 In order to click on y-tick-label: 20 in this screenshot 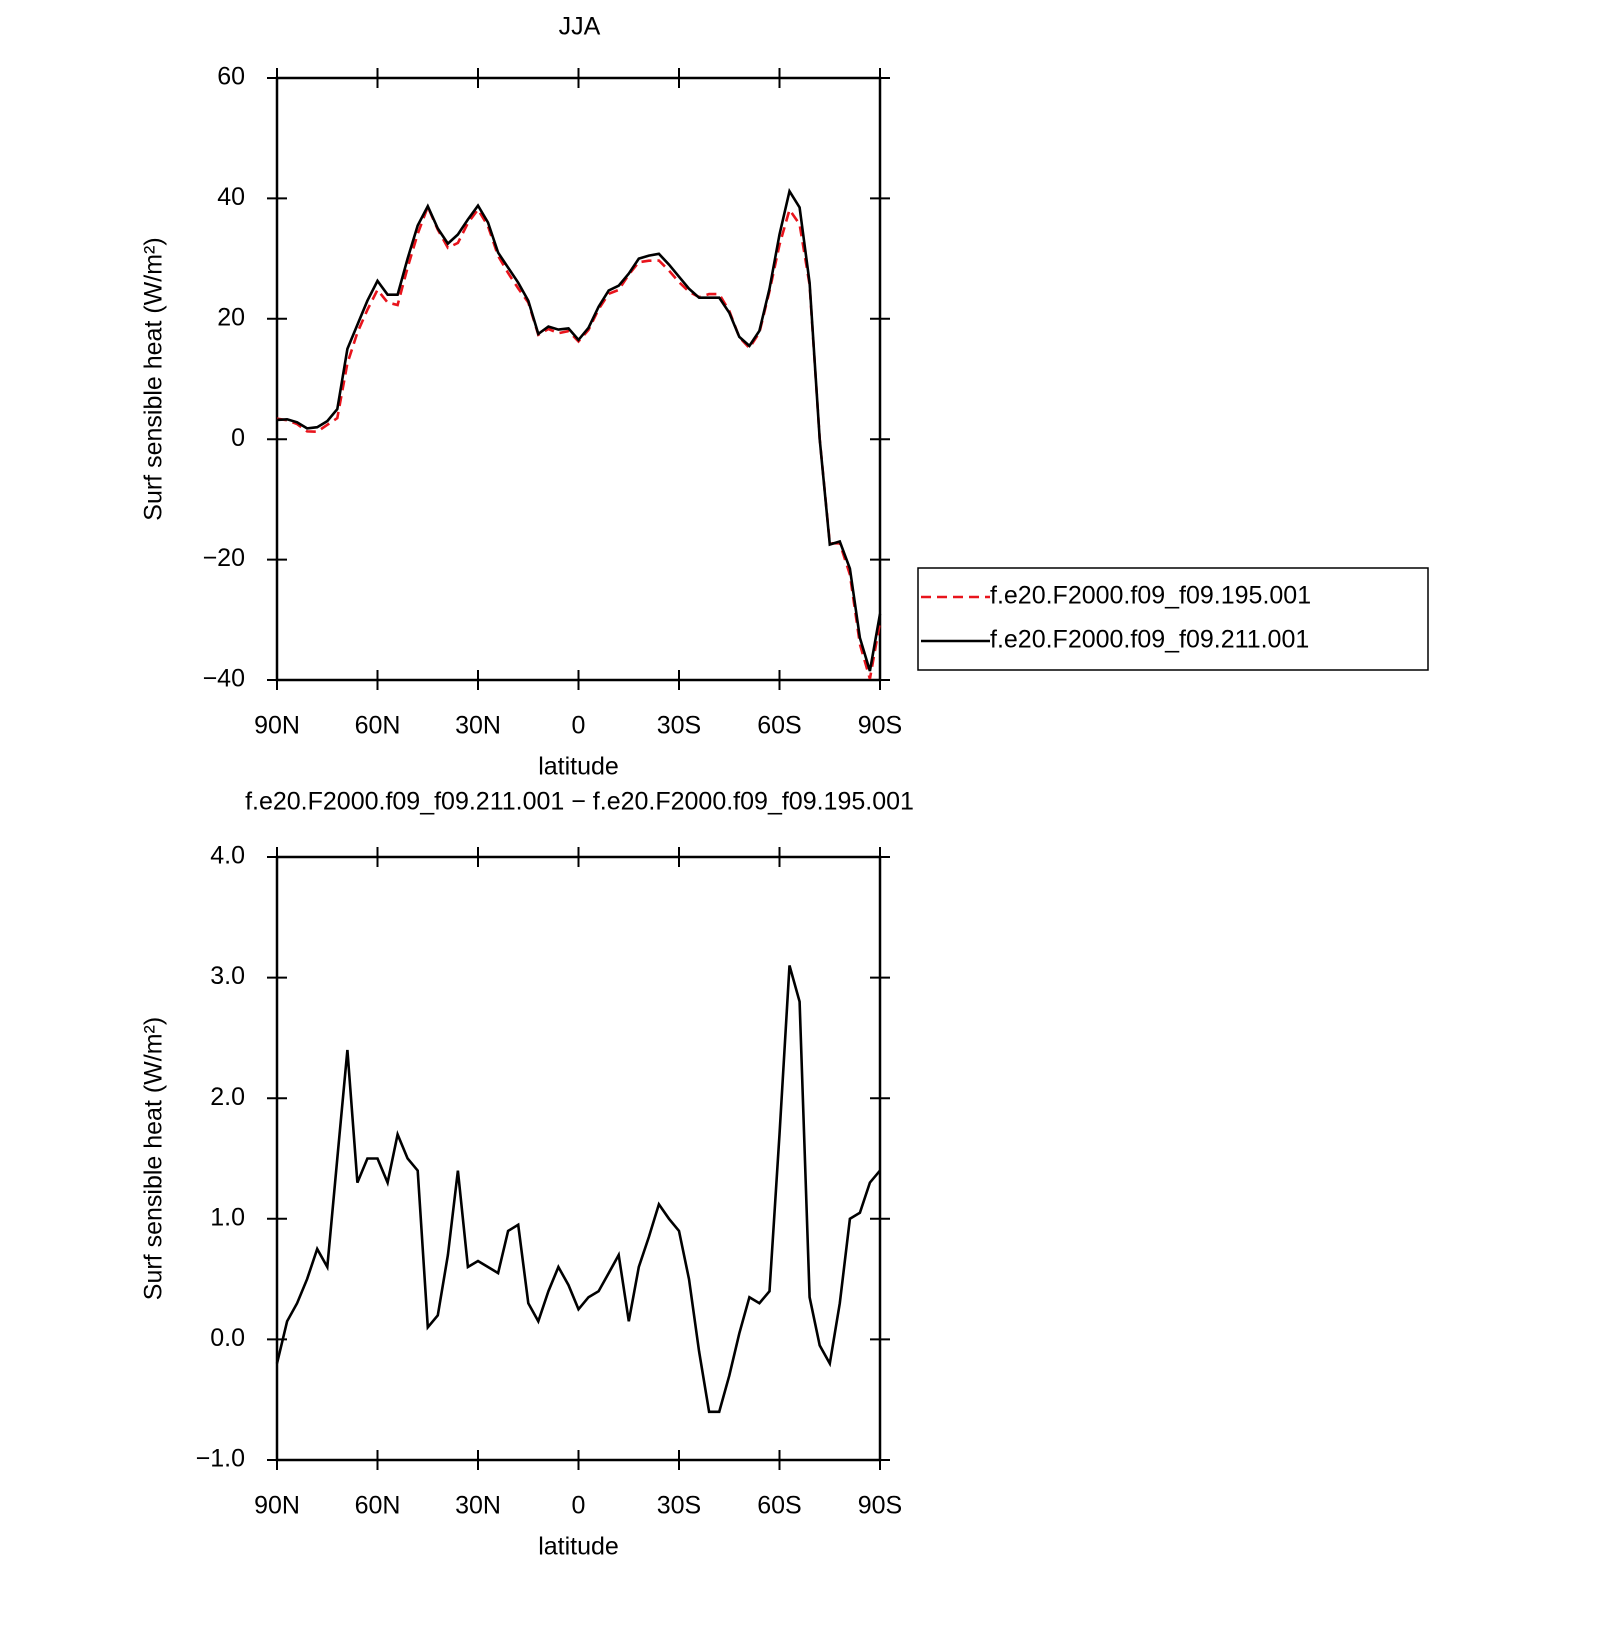, I will do `click(231, 317)`.